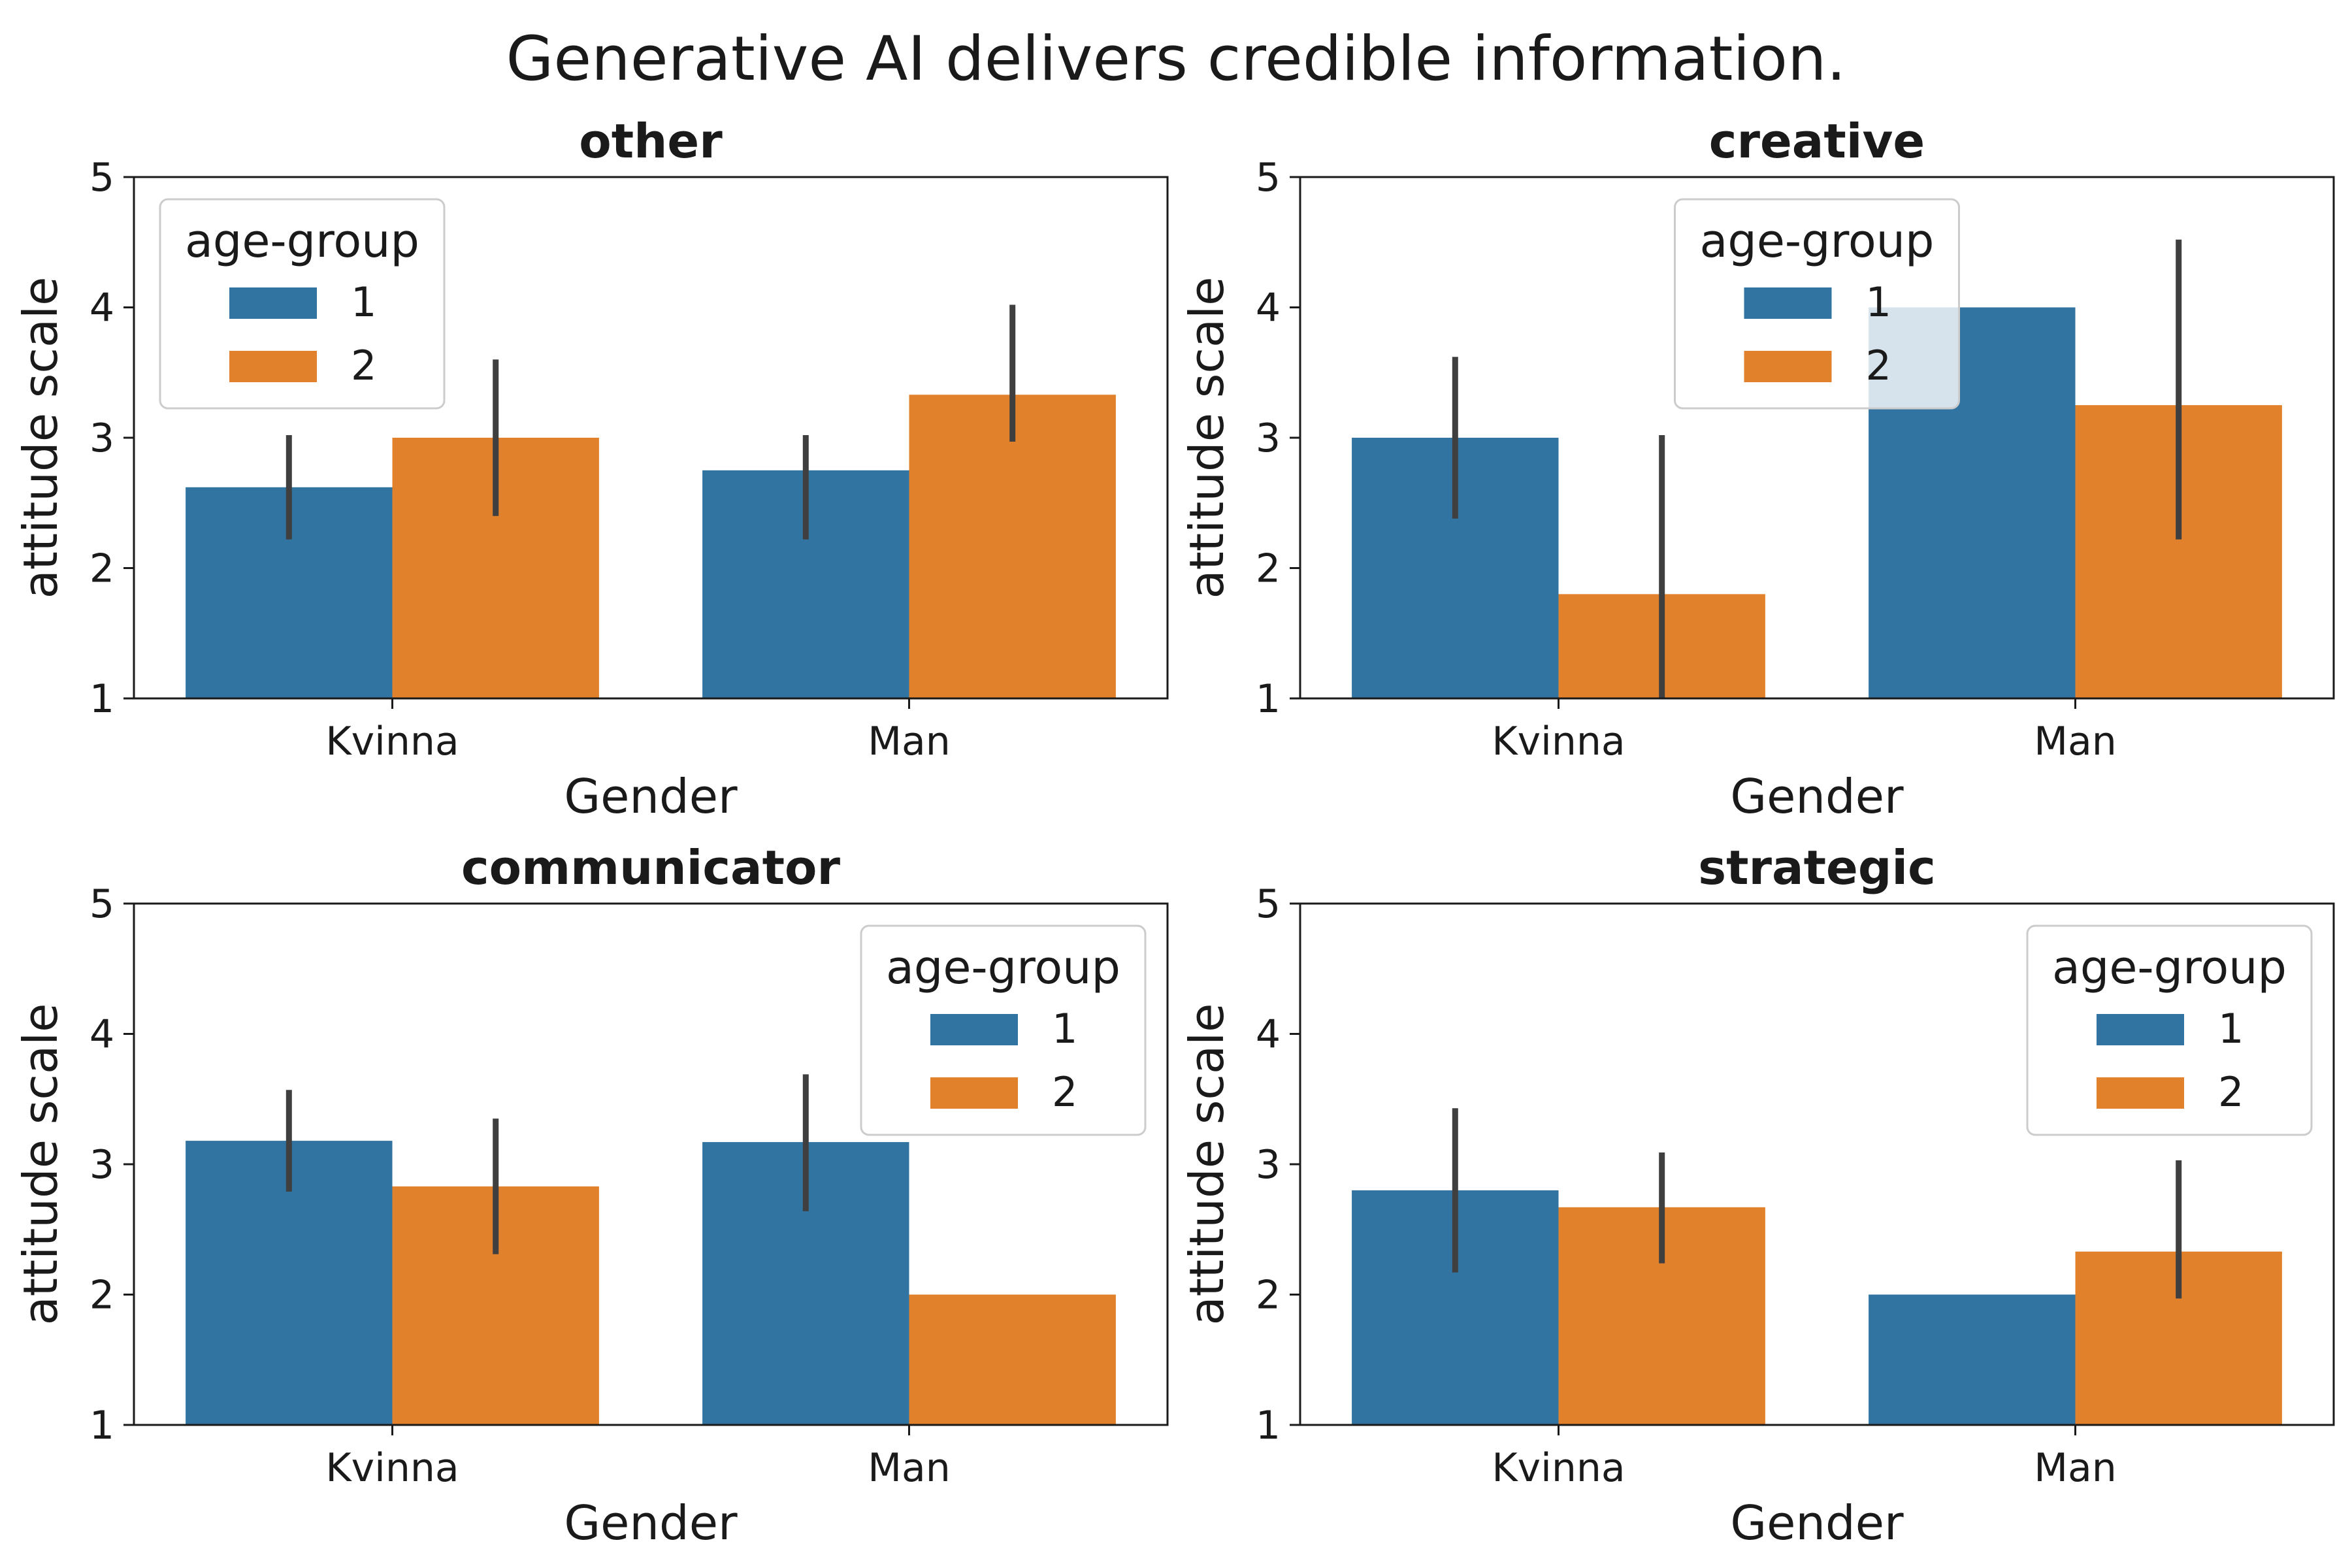  What do you see at coordinates (651, 141) in the screenshot?
I see `subplot-title: other` at bounding box center [651, 141].